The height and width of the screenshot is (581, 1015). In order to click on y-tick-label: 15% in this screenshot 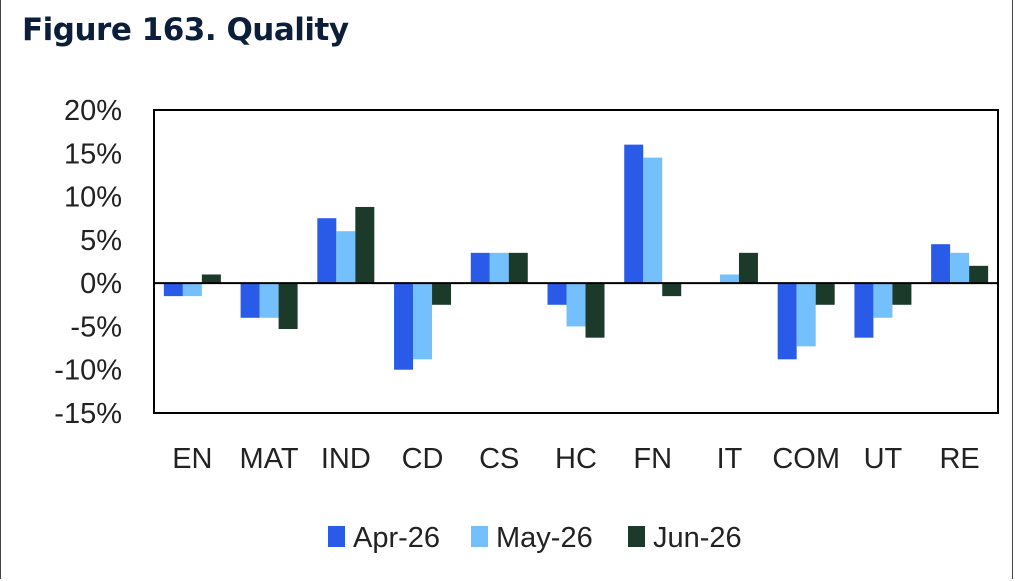, I will do `click(93, 154)`.